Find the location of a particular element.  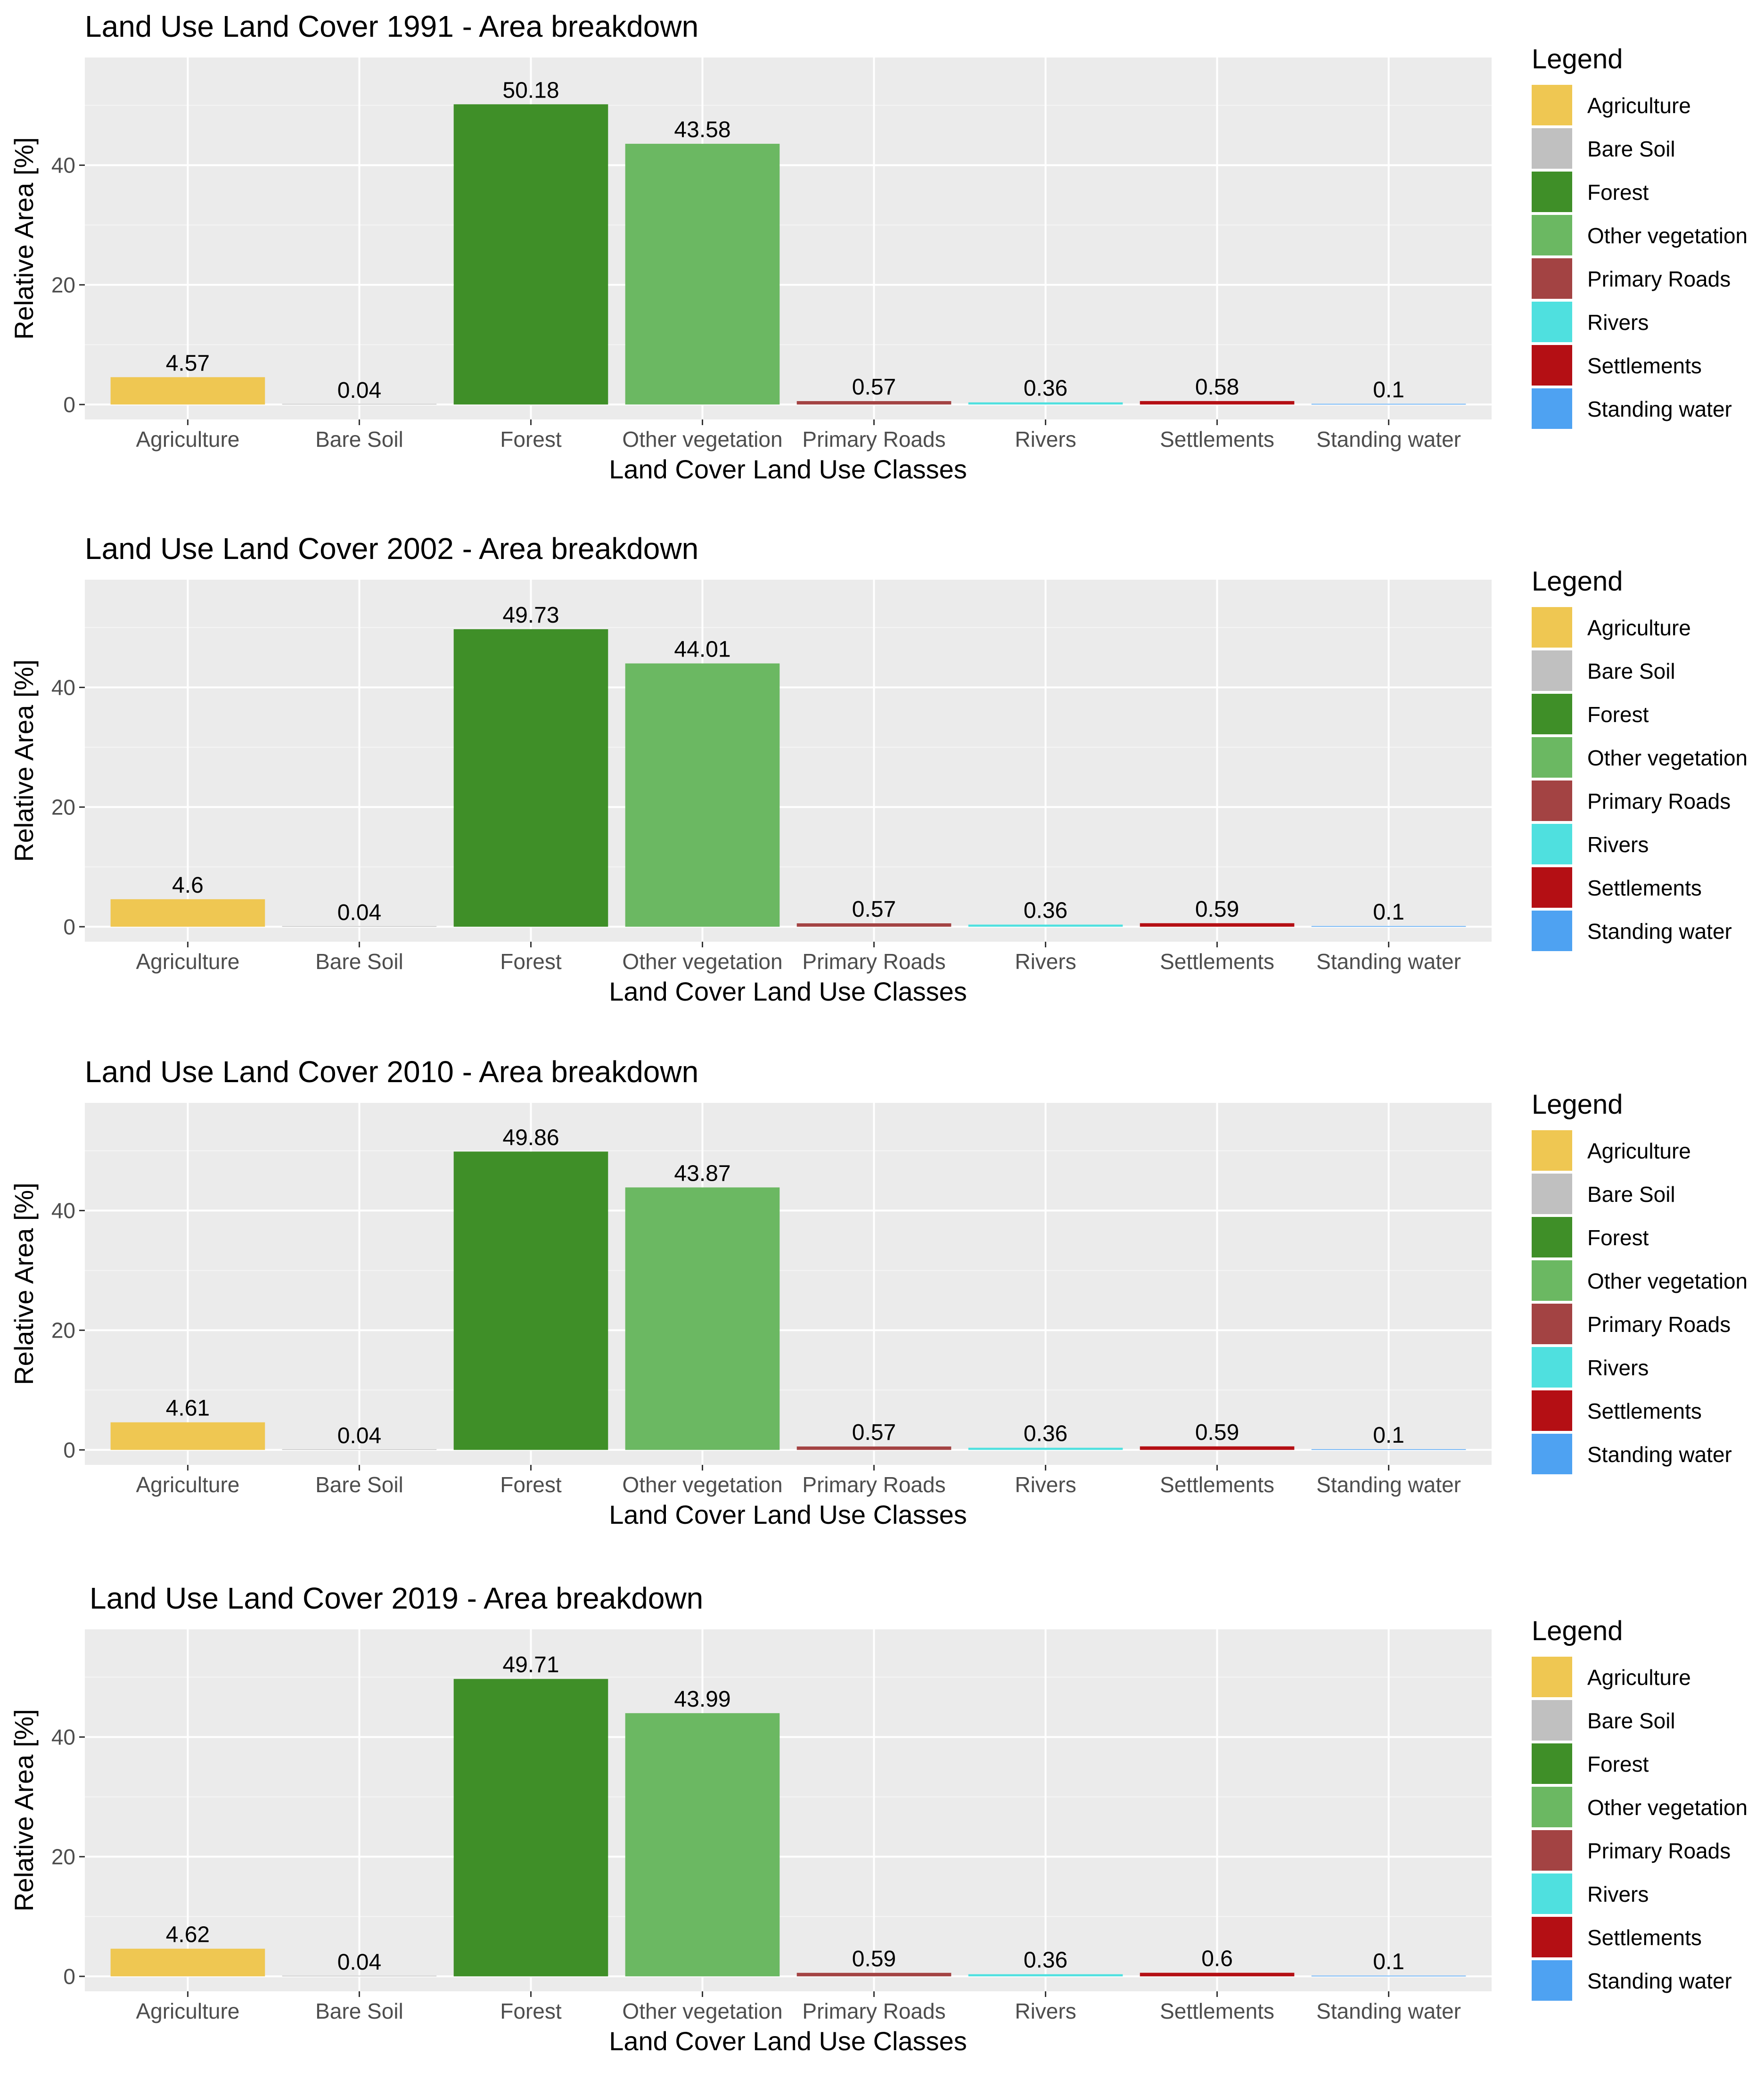

legend-swatch-primary-roads is located at coordinates (1552, 278).